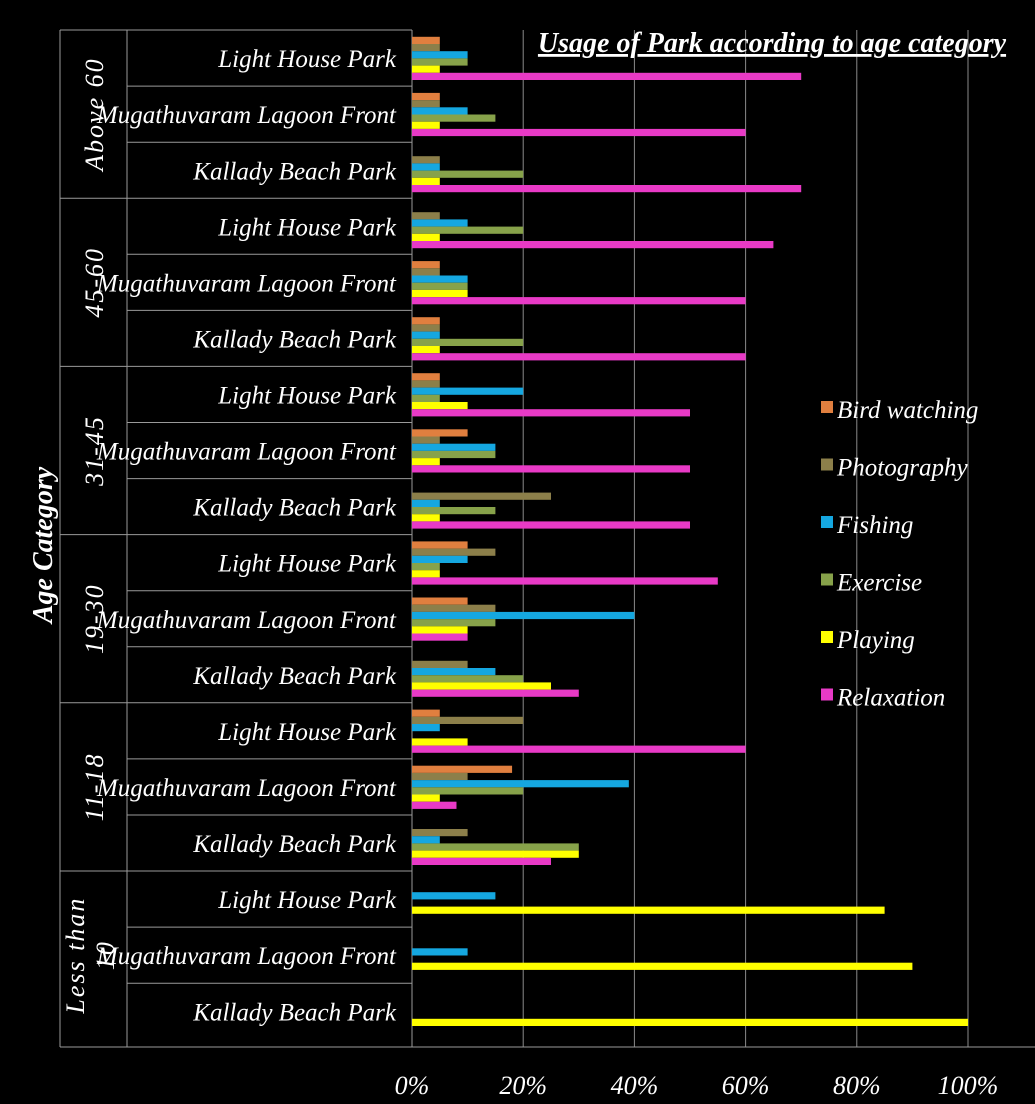 This screenshot has height=1104, width=1035. Describe the element at coordinates (875, 640) in the screenshot. I see `legend-label: Playing` at that location.